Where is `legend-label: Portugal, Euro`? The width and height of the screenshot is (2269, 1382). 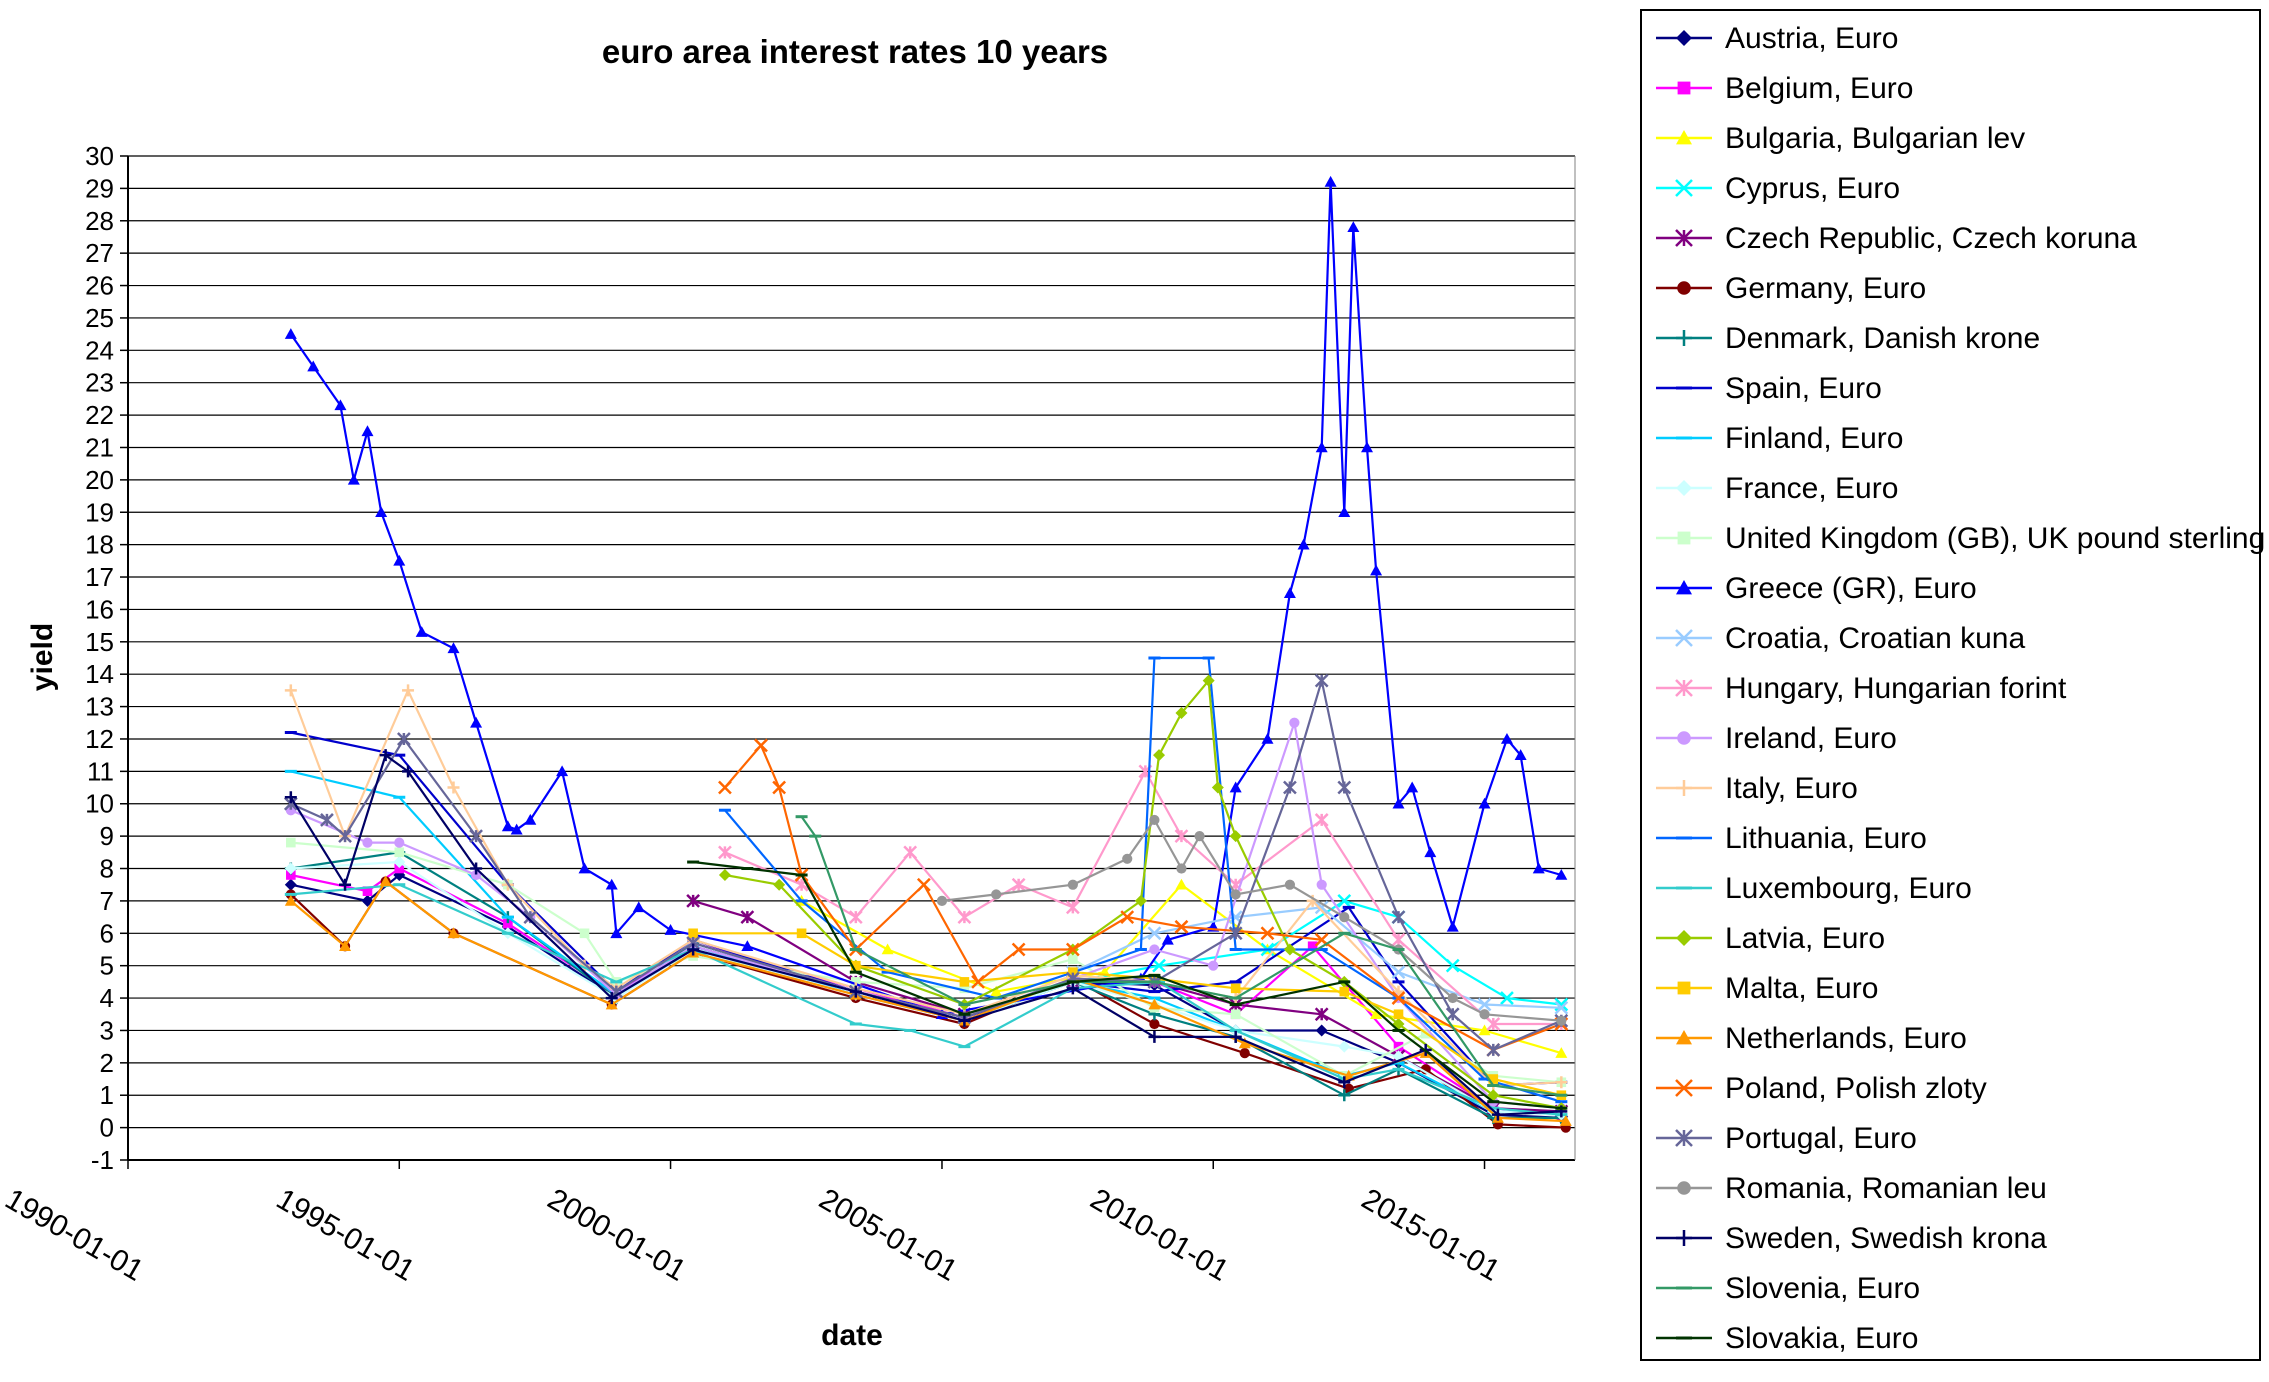 legend-label: Portugal, Euro is located at coordinates (1821, 1138).